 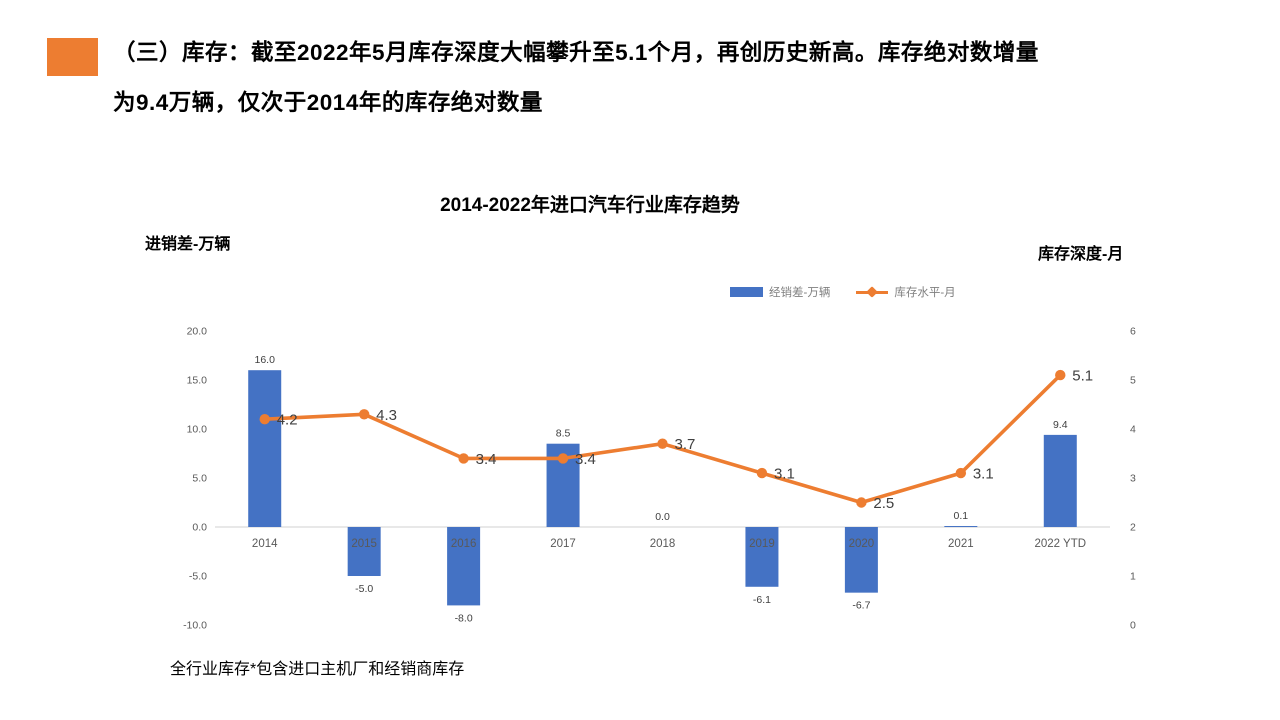 I want to click on line-marker-2021, so click(x=961, y=473).